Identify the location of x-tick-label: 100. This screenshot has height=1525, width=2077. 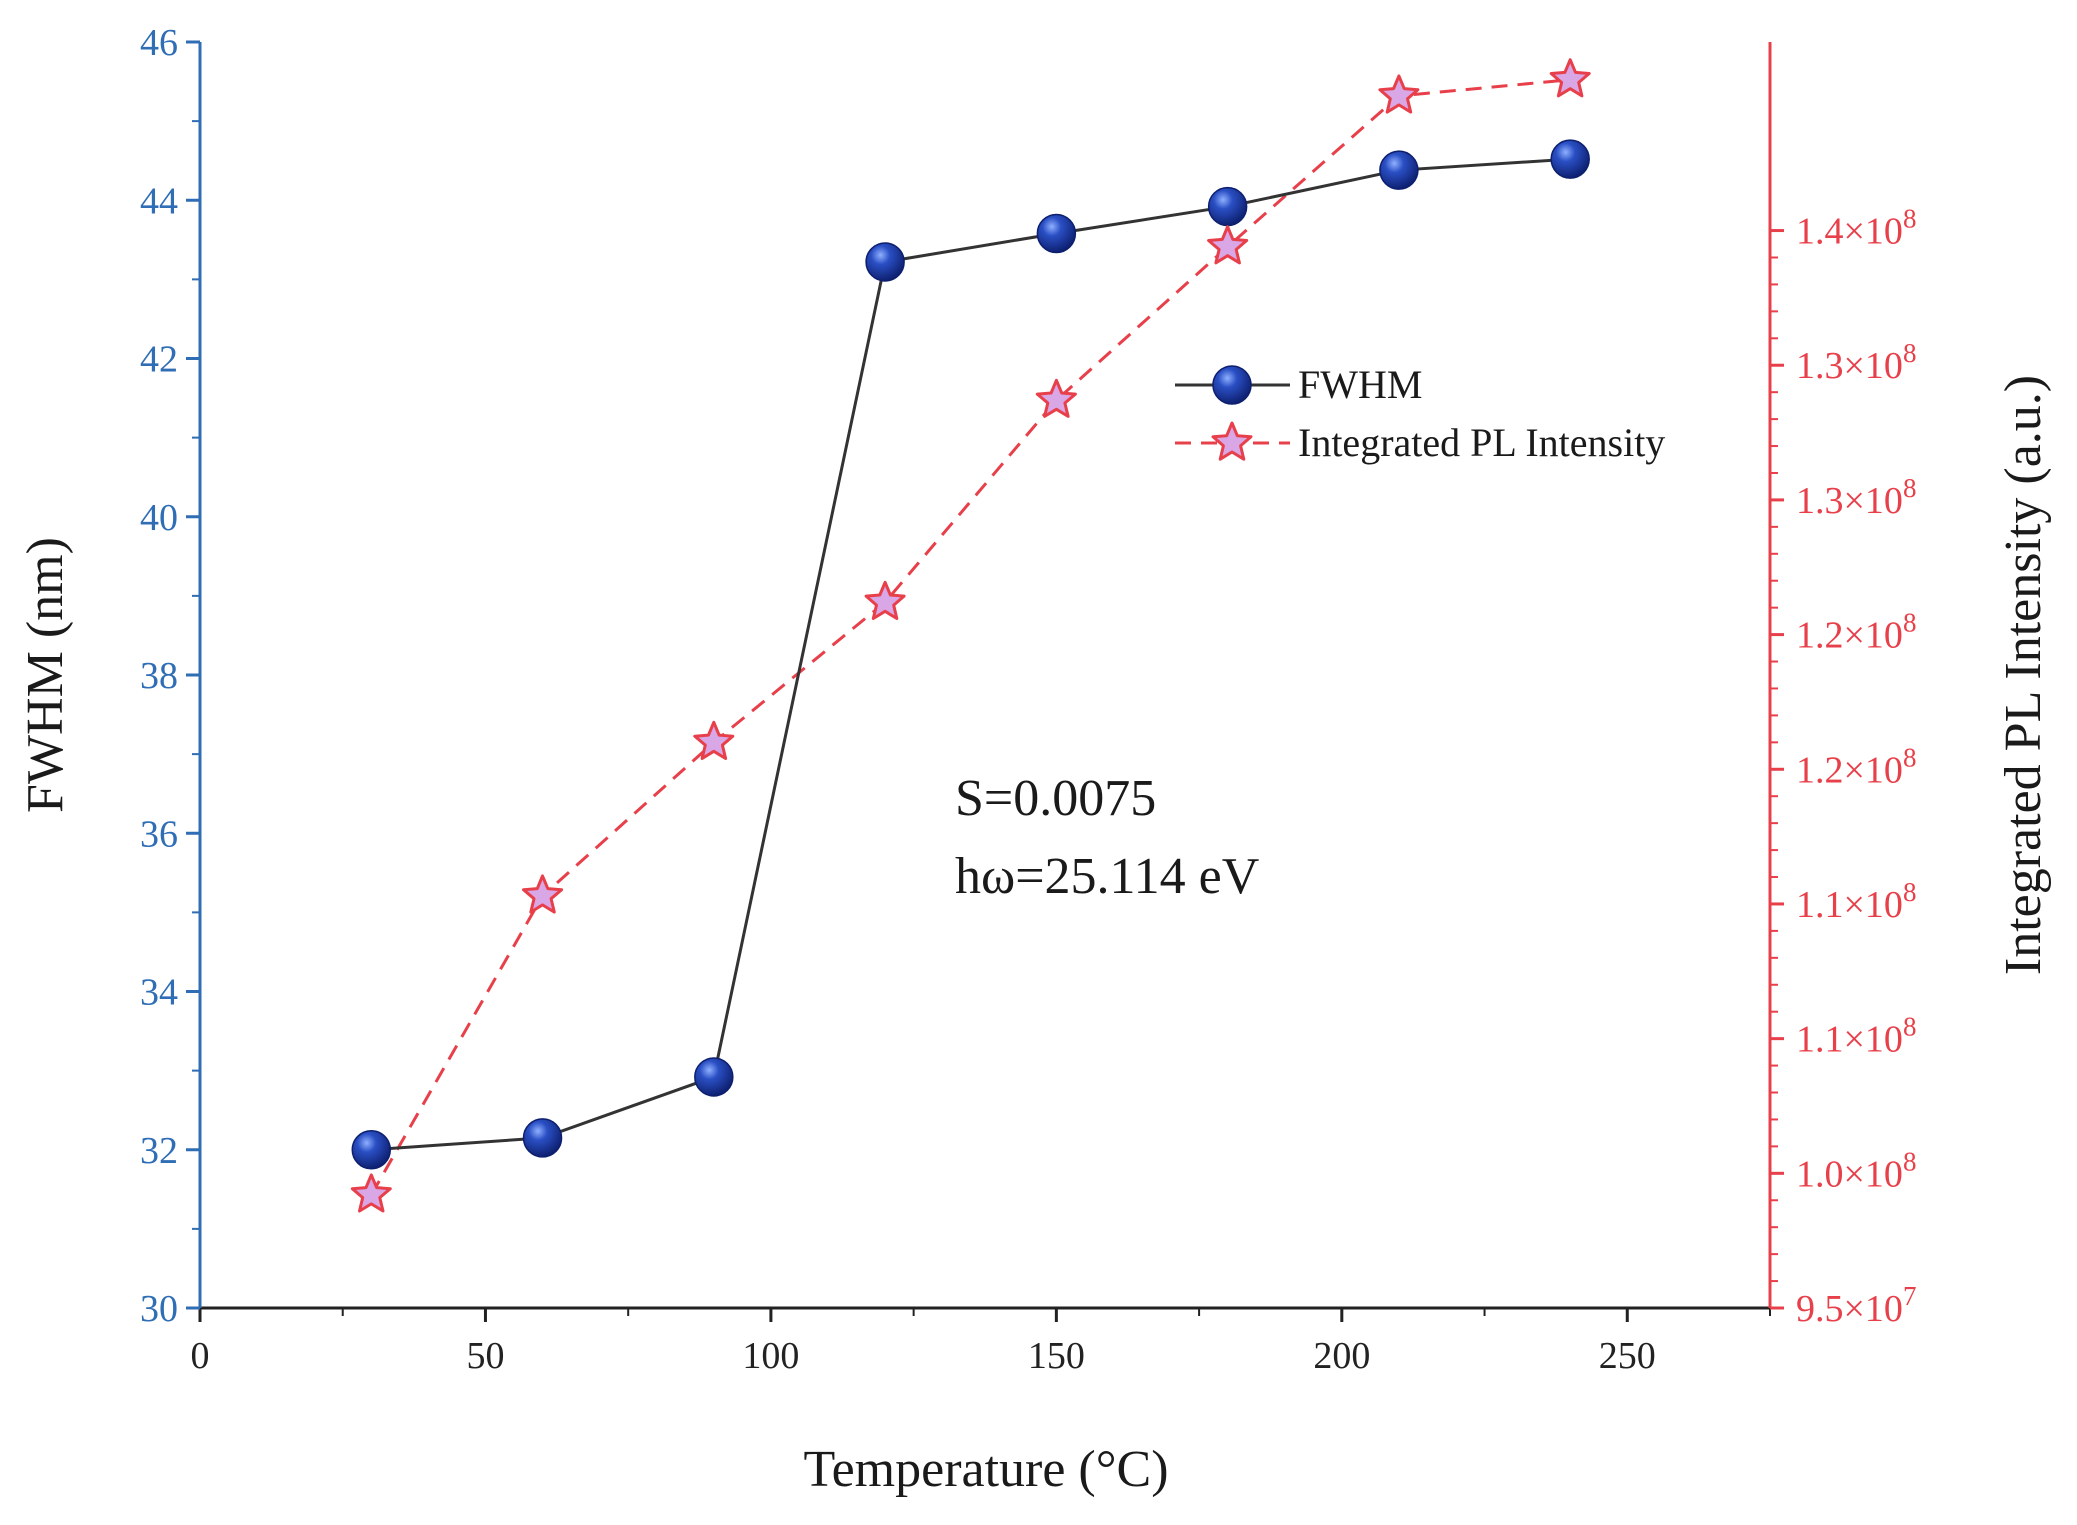
(770, 1356).